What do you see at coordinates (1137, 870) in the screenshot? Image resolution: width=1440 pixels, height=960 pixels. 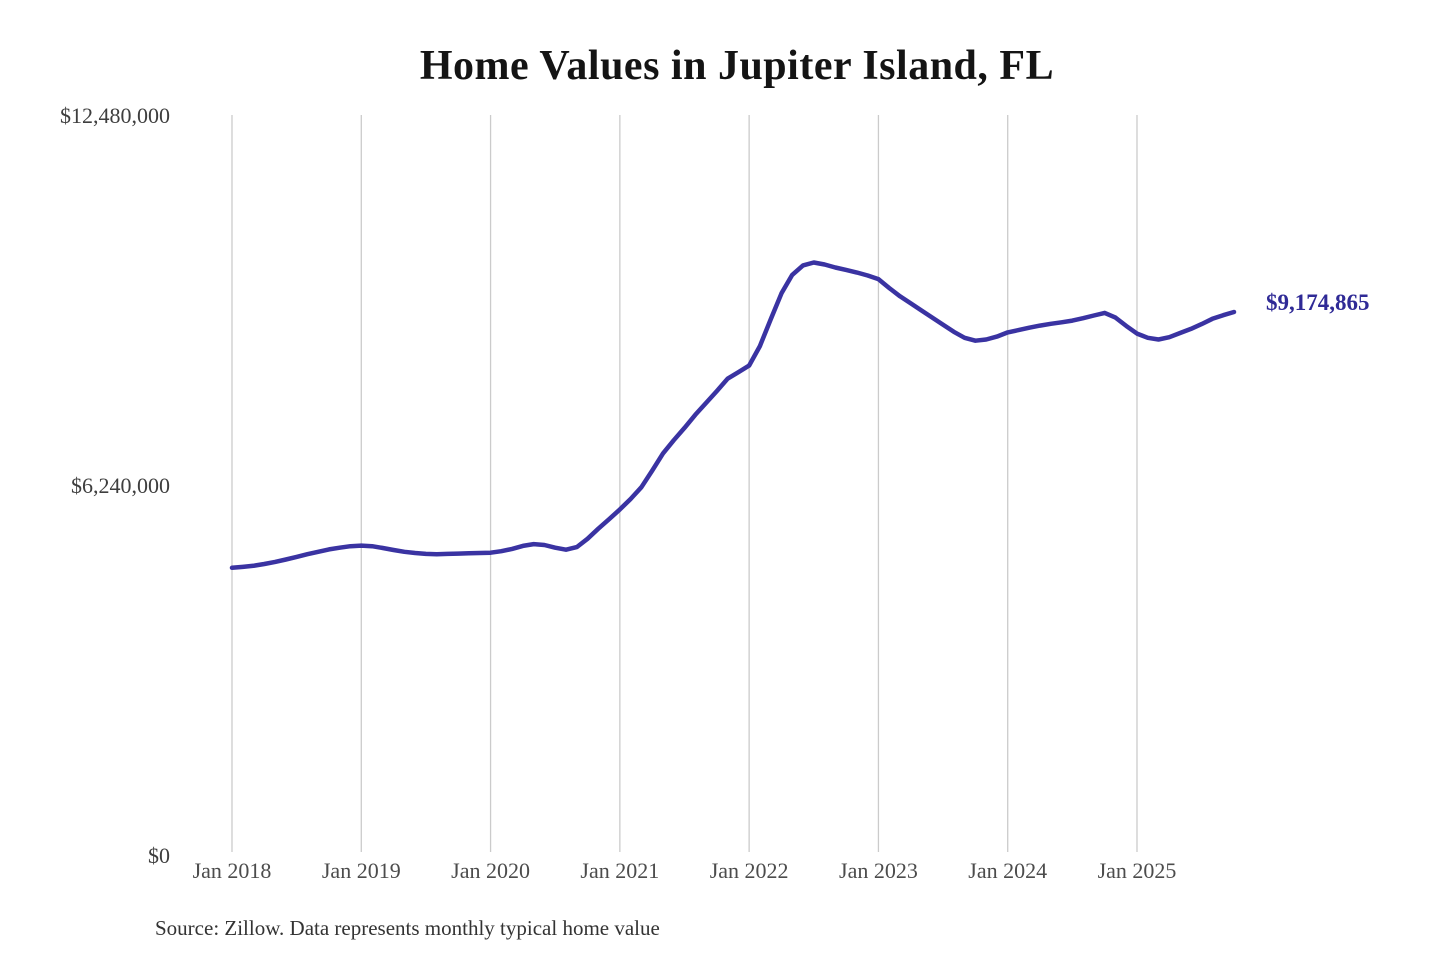 I see `x-tick-label: Jan 2025` at bounding box center [1137, 870].